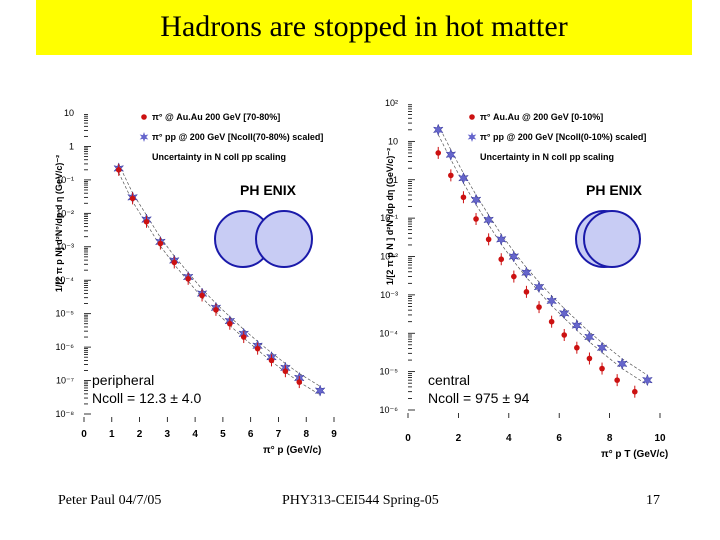 The image size is (720, 540). Describe the element at coordinates (660, 438) in the screenshot. I see `x-tick-label: 10` at that location.